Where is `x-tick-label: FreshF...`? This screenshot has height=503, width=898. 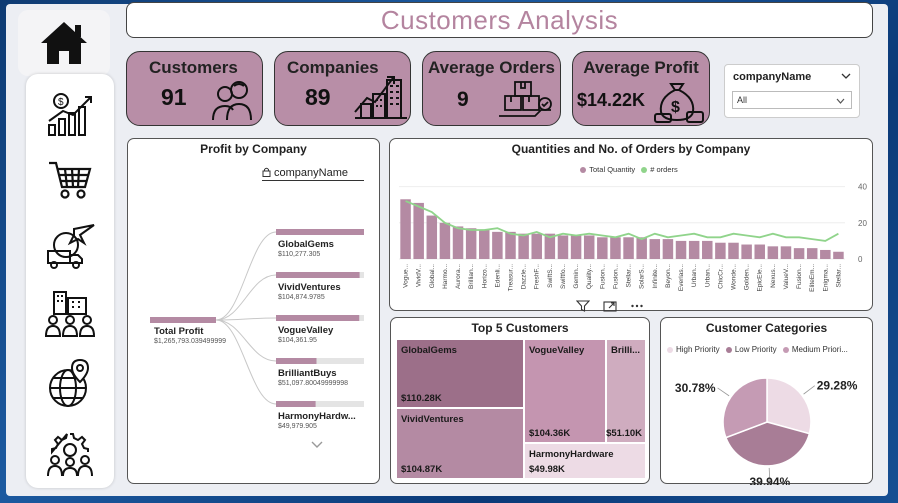
x-tick-label: FreshF... is located at coordinates (537, 276).